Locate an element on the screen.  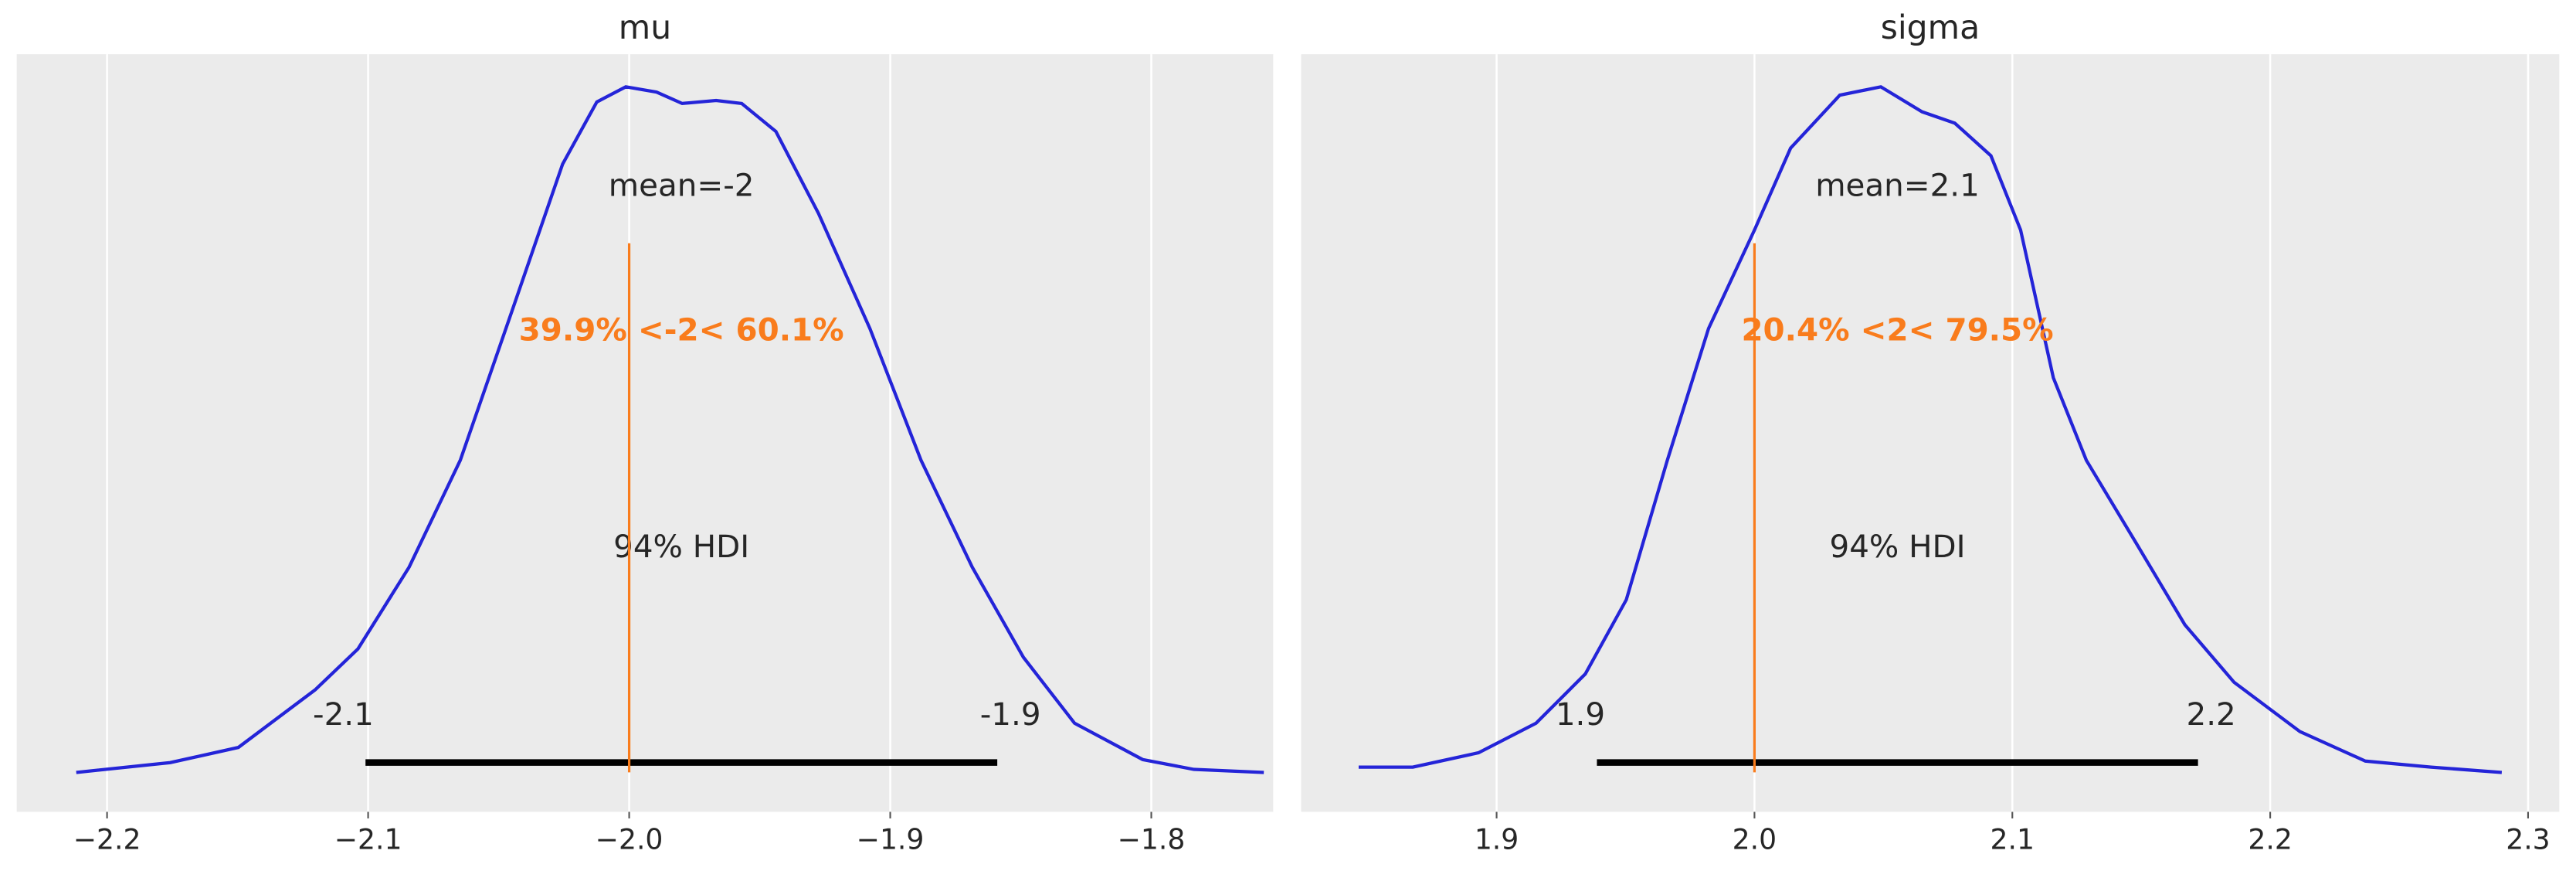
x-tick-label: 2.2 is located at coordinates (2270, 840).